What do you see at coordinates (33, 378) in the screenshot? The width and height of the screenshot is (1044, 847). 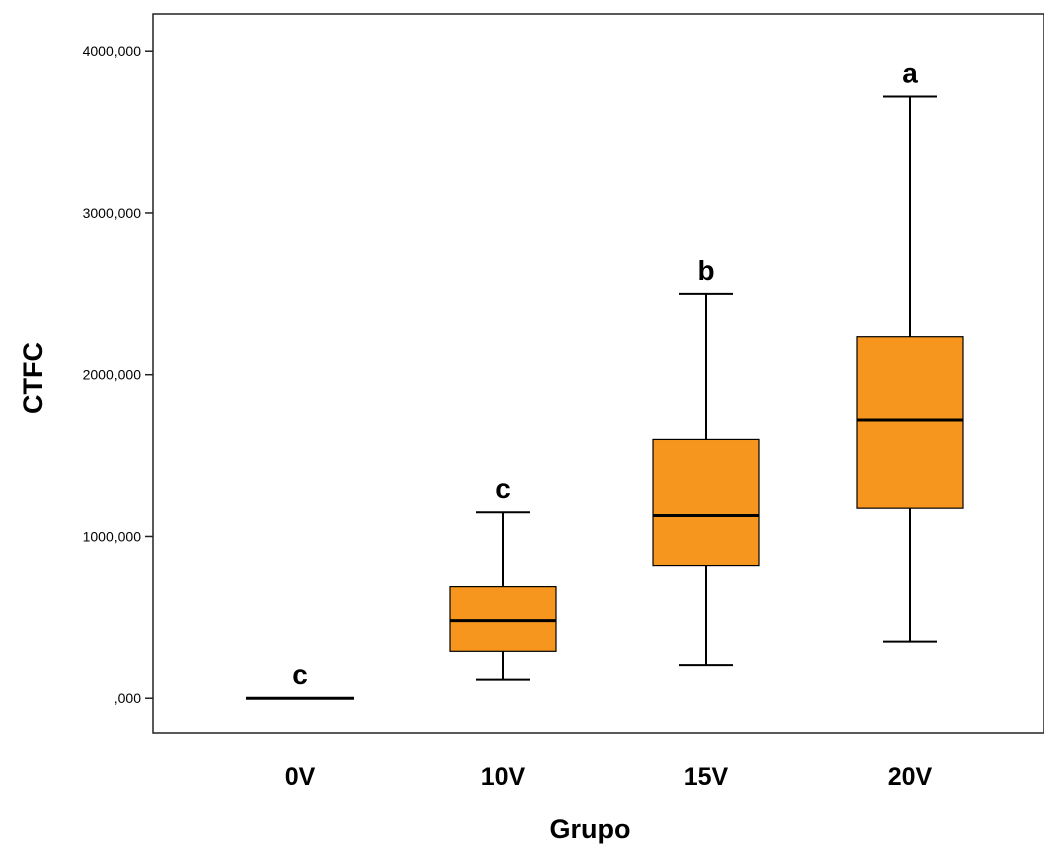 I see `y-axis-title: CTFC` at bounding box center [33, 378].